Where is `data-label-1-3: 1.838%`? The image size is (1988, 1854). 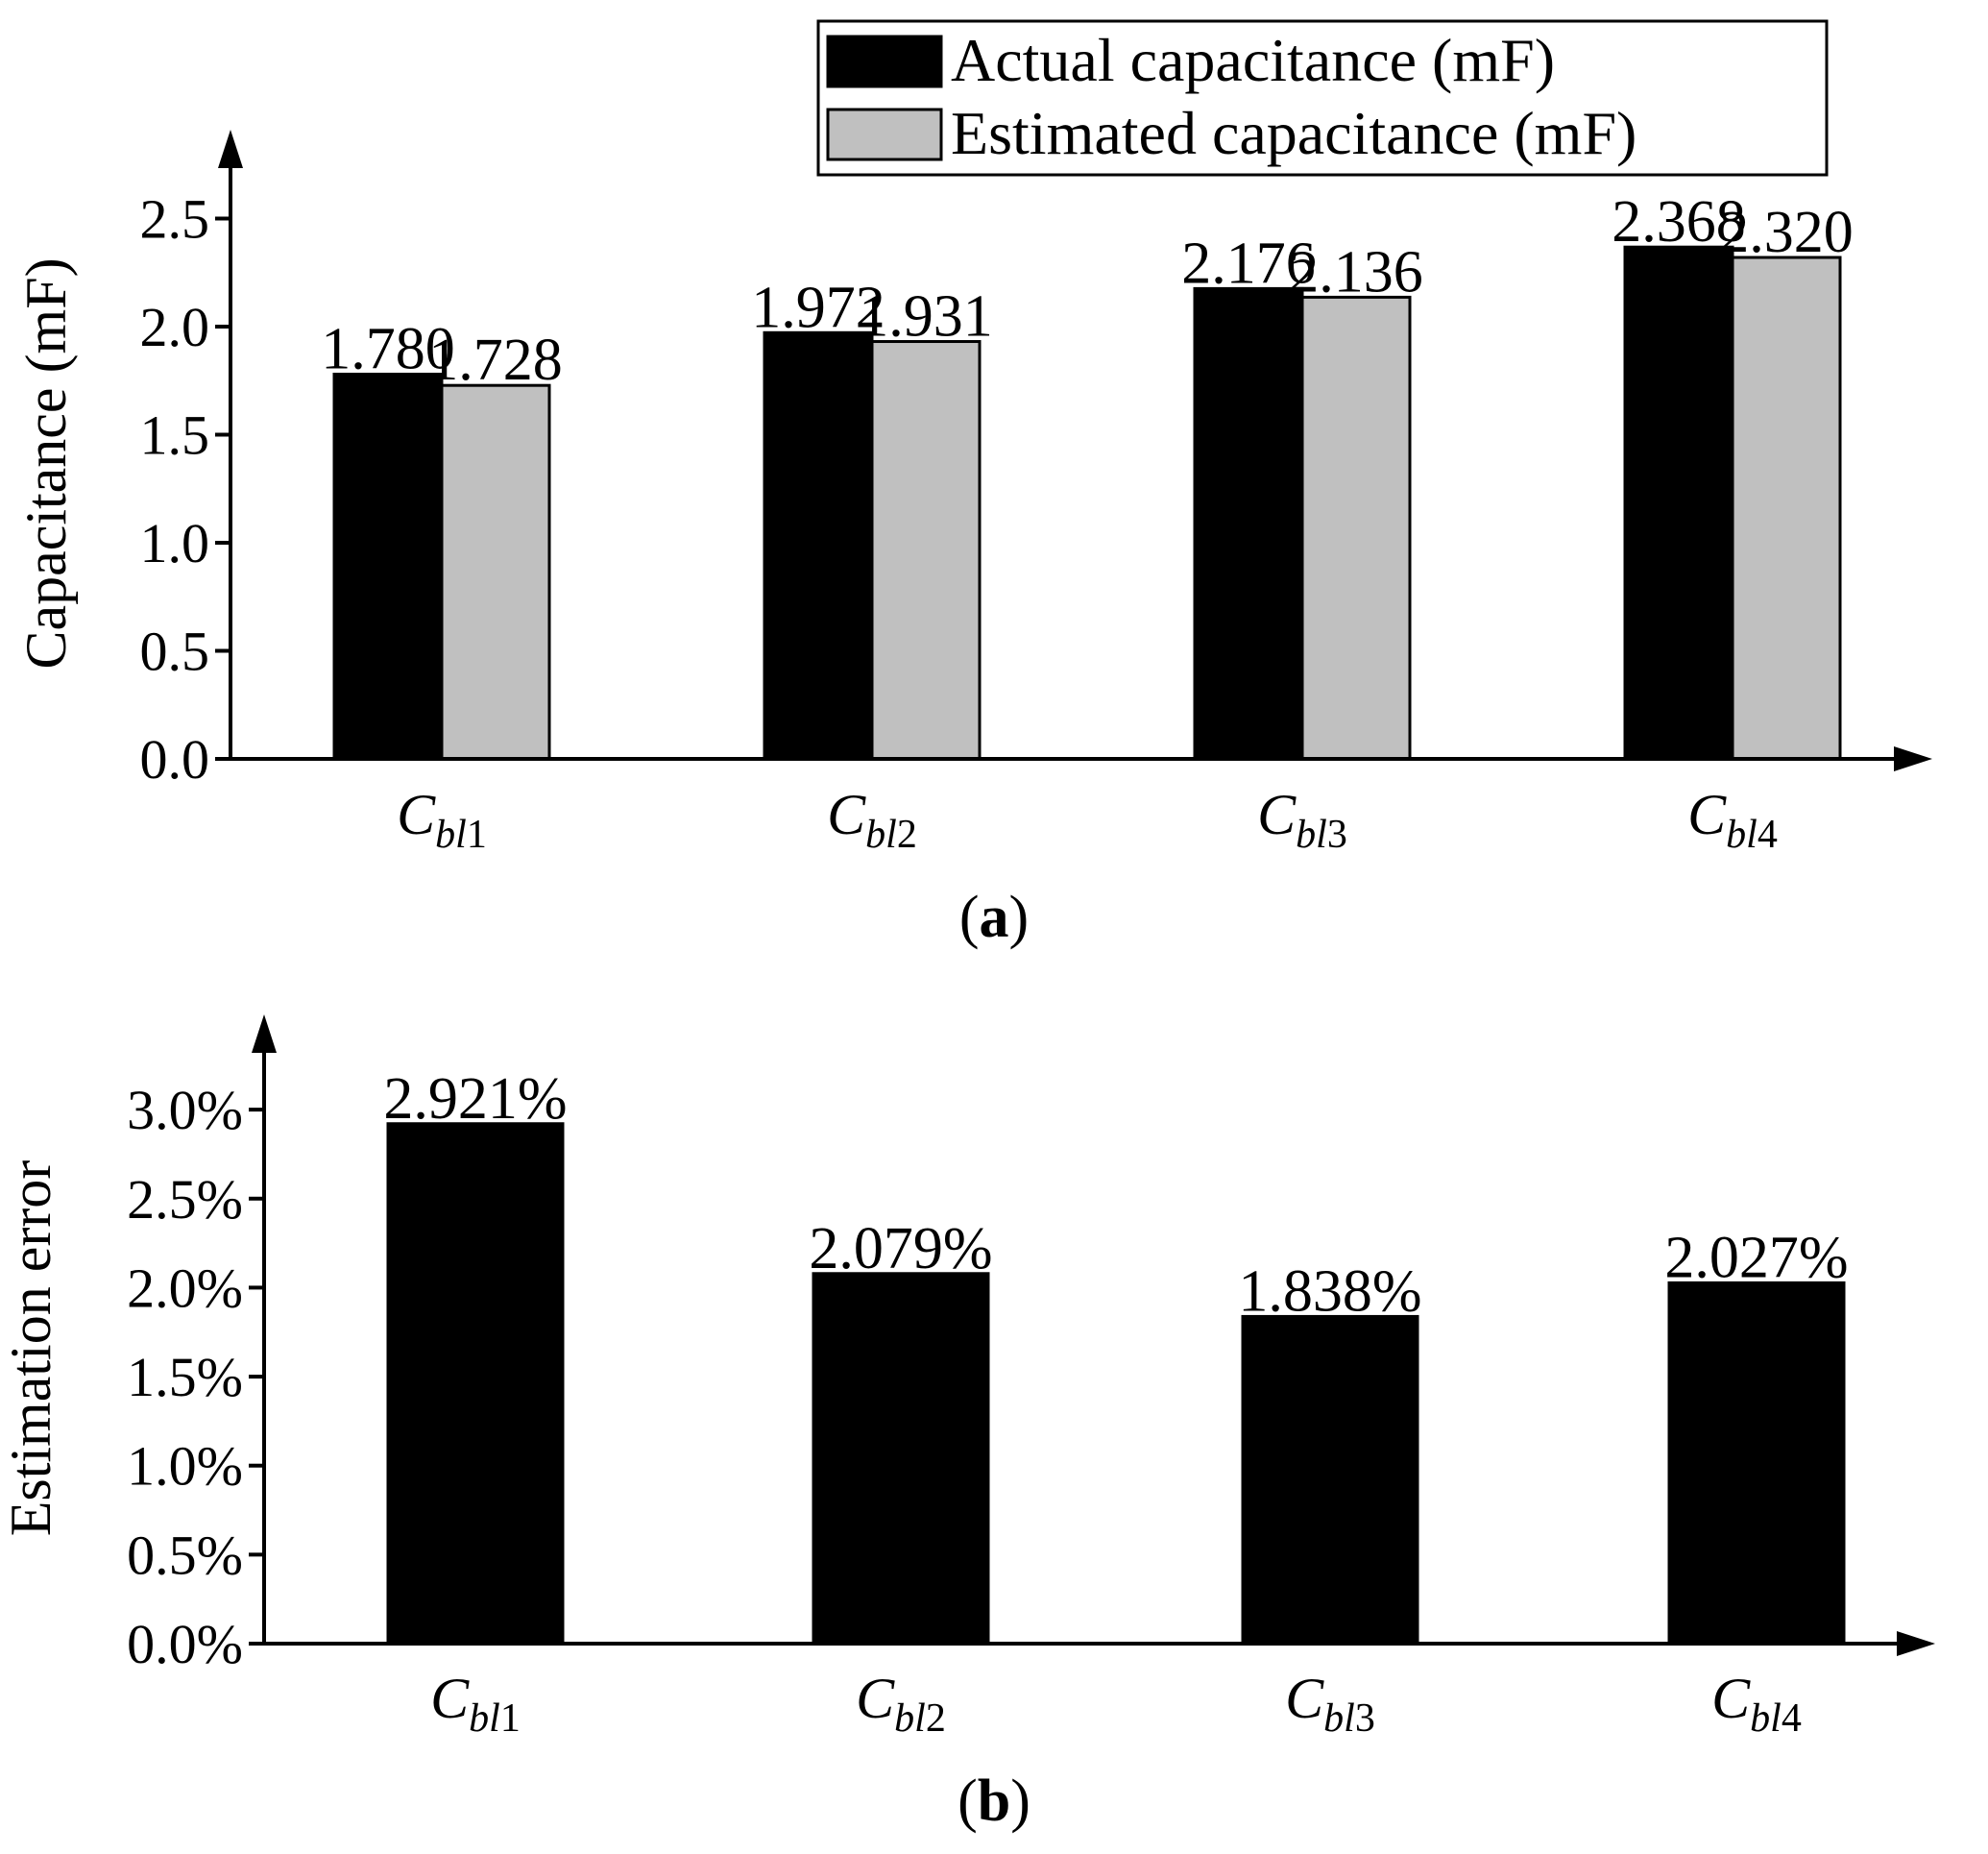 data-label-1-3: 1.838% is located at coordinates (1330, 1291).